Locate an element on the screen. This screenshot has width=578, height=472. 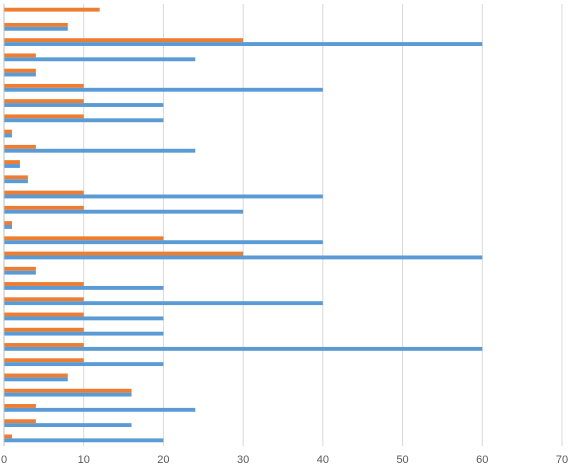
x-tick-label-30: 30 is located at coordinates (243, 460).